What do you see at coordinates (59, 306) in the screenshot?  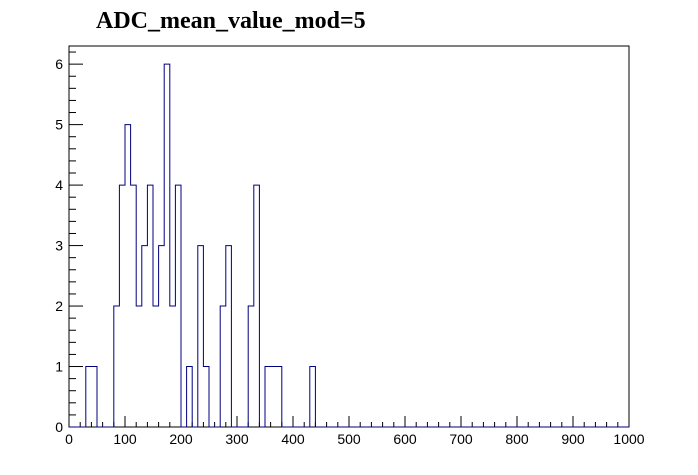 I see `y-tick-label: 2` at bounding box center [59, 306].